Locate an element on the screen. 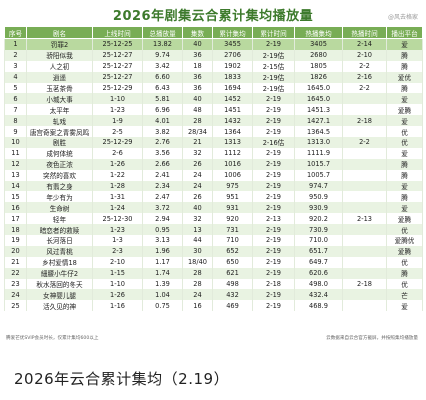 This screenshot has height=400, width=426. episodes-cell: 44 is located at coordinates (197, 240).